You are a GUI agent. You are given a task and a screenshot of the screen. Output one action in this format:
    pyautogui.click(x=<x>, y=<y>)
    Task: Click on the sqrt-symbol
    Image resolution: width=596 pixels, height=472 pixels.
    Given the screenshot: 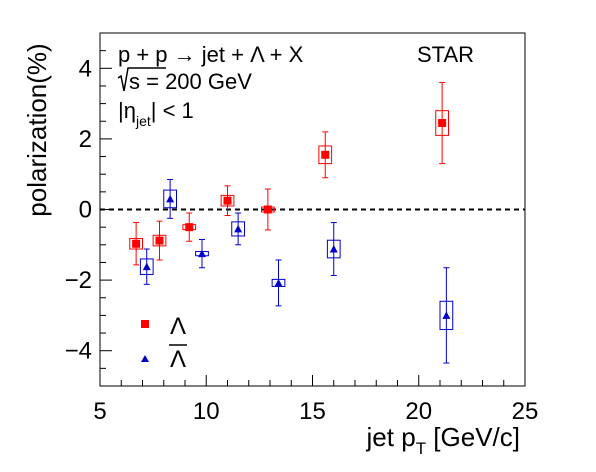 What is the action you would take?
    pyautogui.click(x=141, y=79)
    